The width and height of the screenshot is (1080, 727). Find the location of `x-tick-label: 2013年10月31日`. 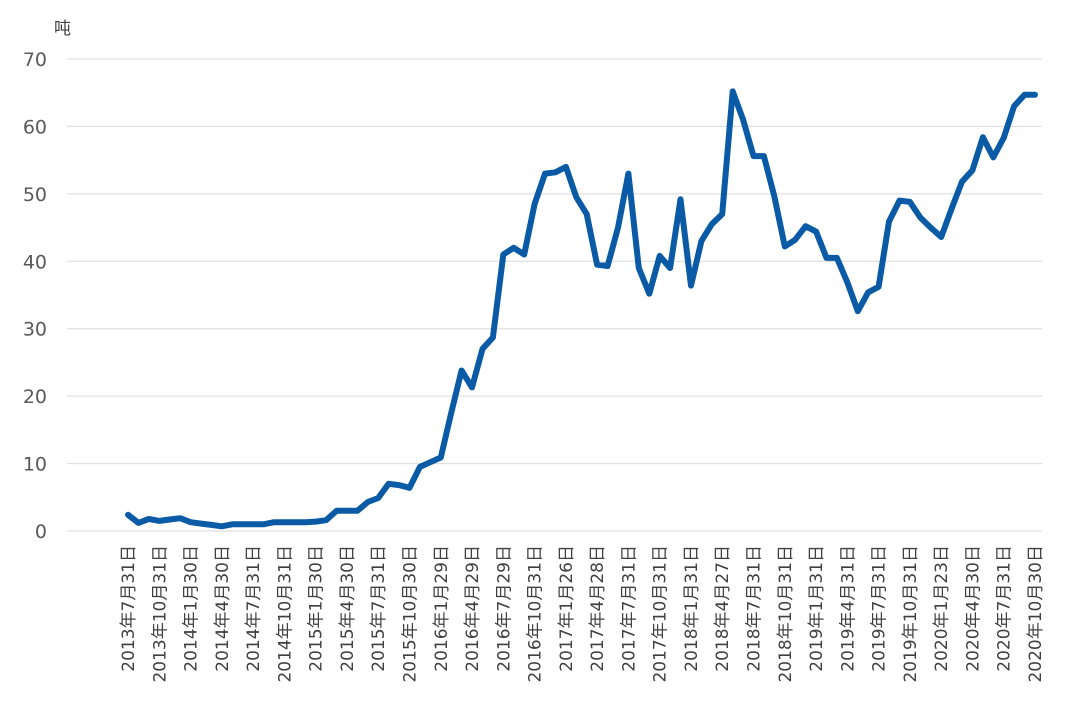

x-tick-label: 2013年10月31日 is located at coordinates (160, 614).